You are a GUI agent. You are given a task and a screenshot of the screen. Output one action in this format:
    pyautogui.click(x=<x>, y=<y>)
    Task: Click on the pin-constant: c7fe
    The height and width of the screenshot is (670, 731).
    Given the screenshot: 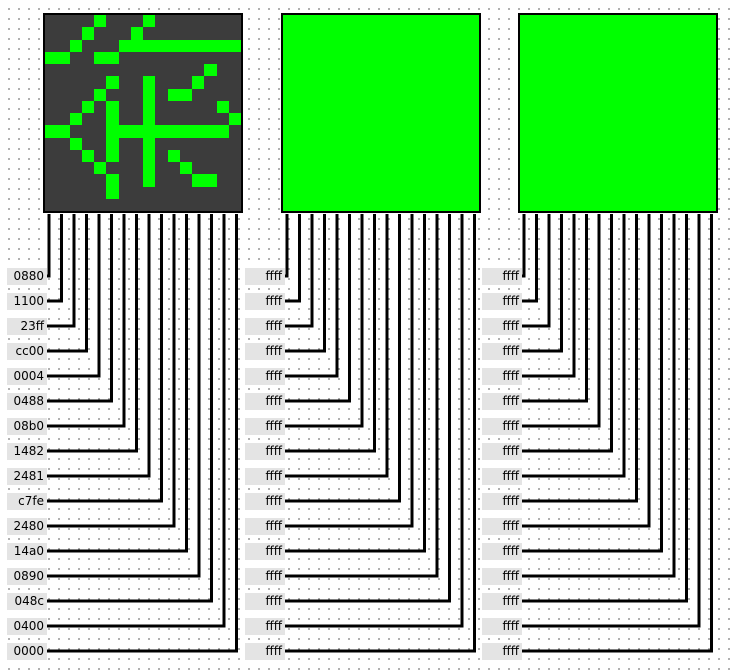 What is the action you would take?
    pyautogui.click(x=27, y=501)
    